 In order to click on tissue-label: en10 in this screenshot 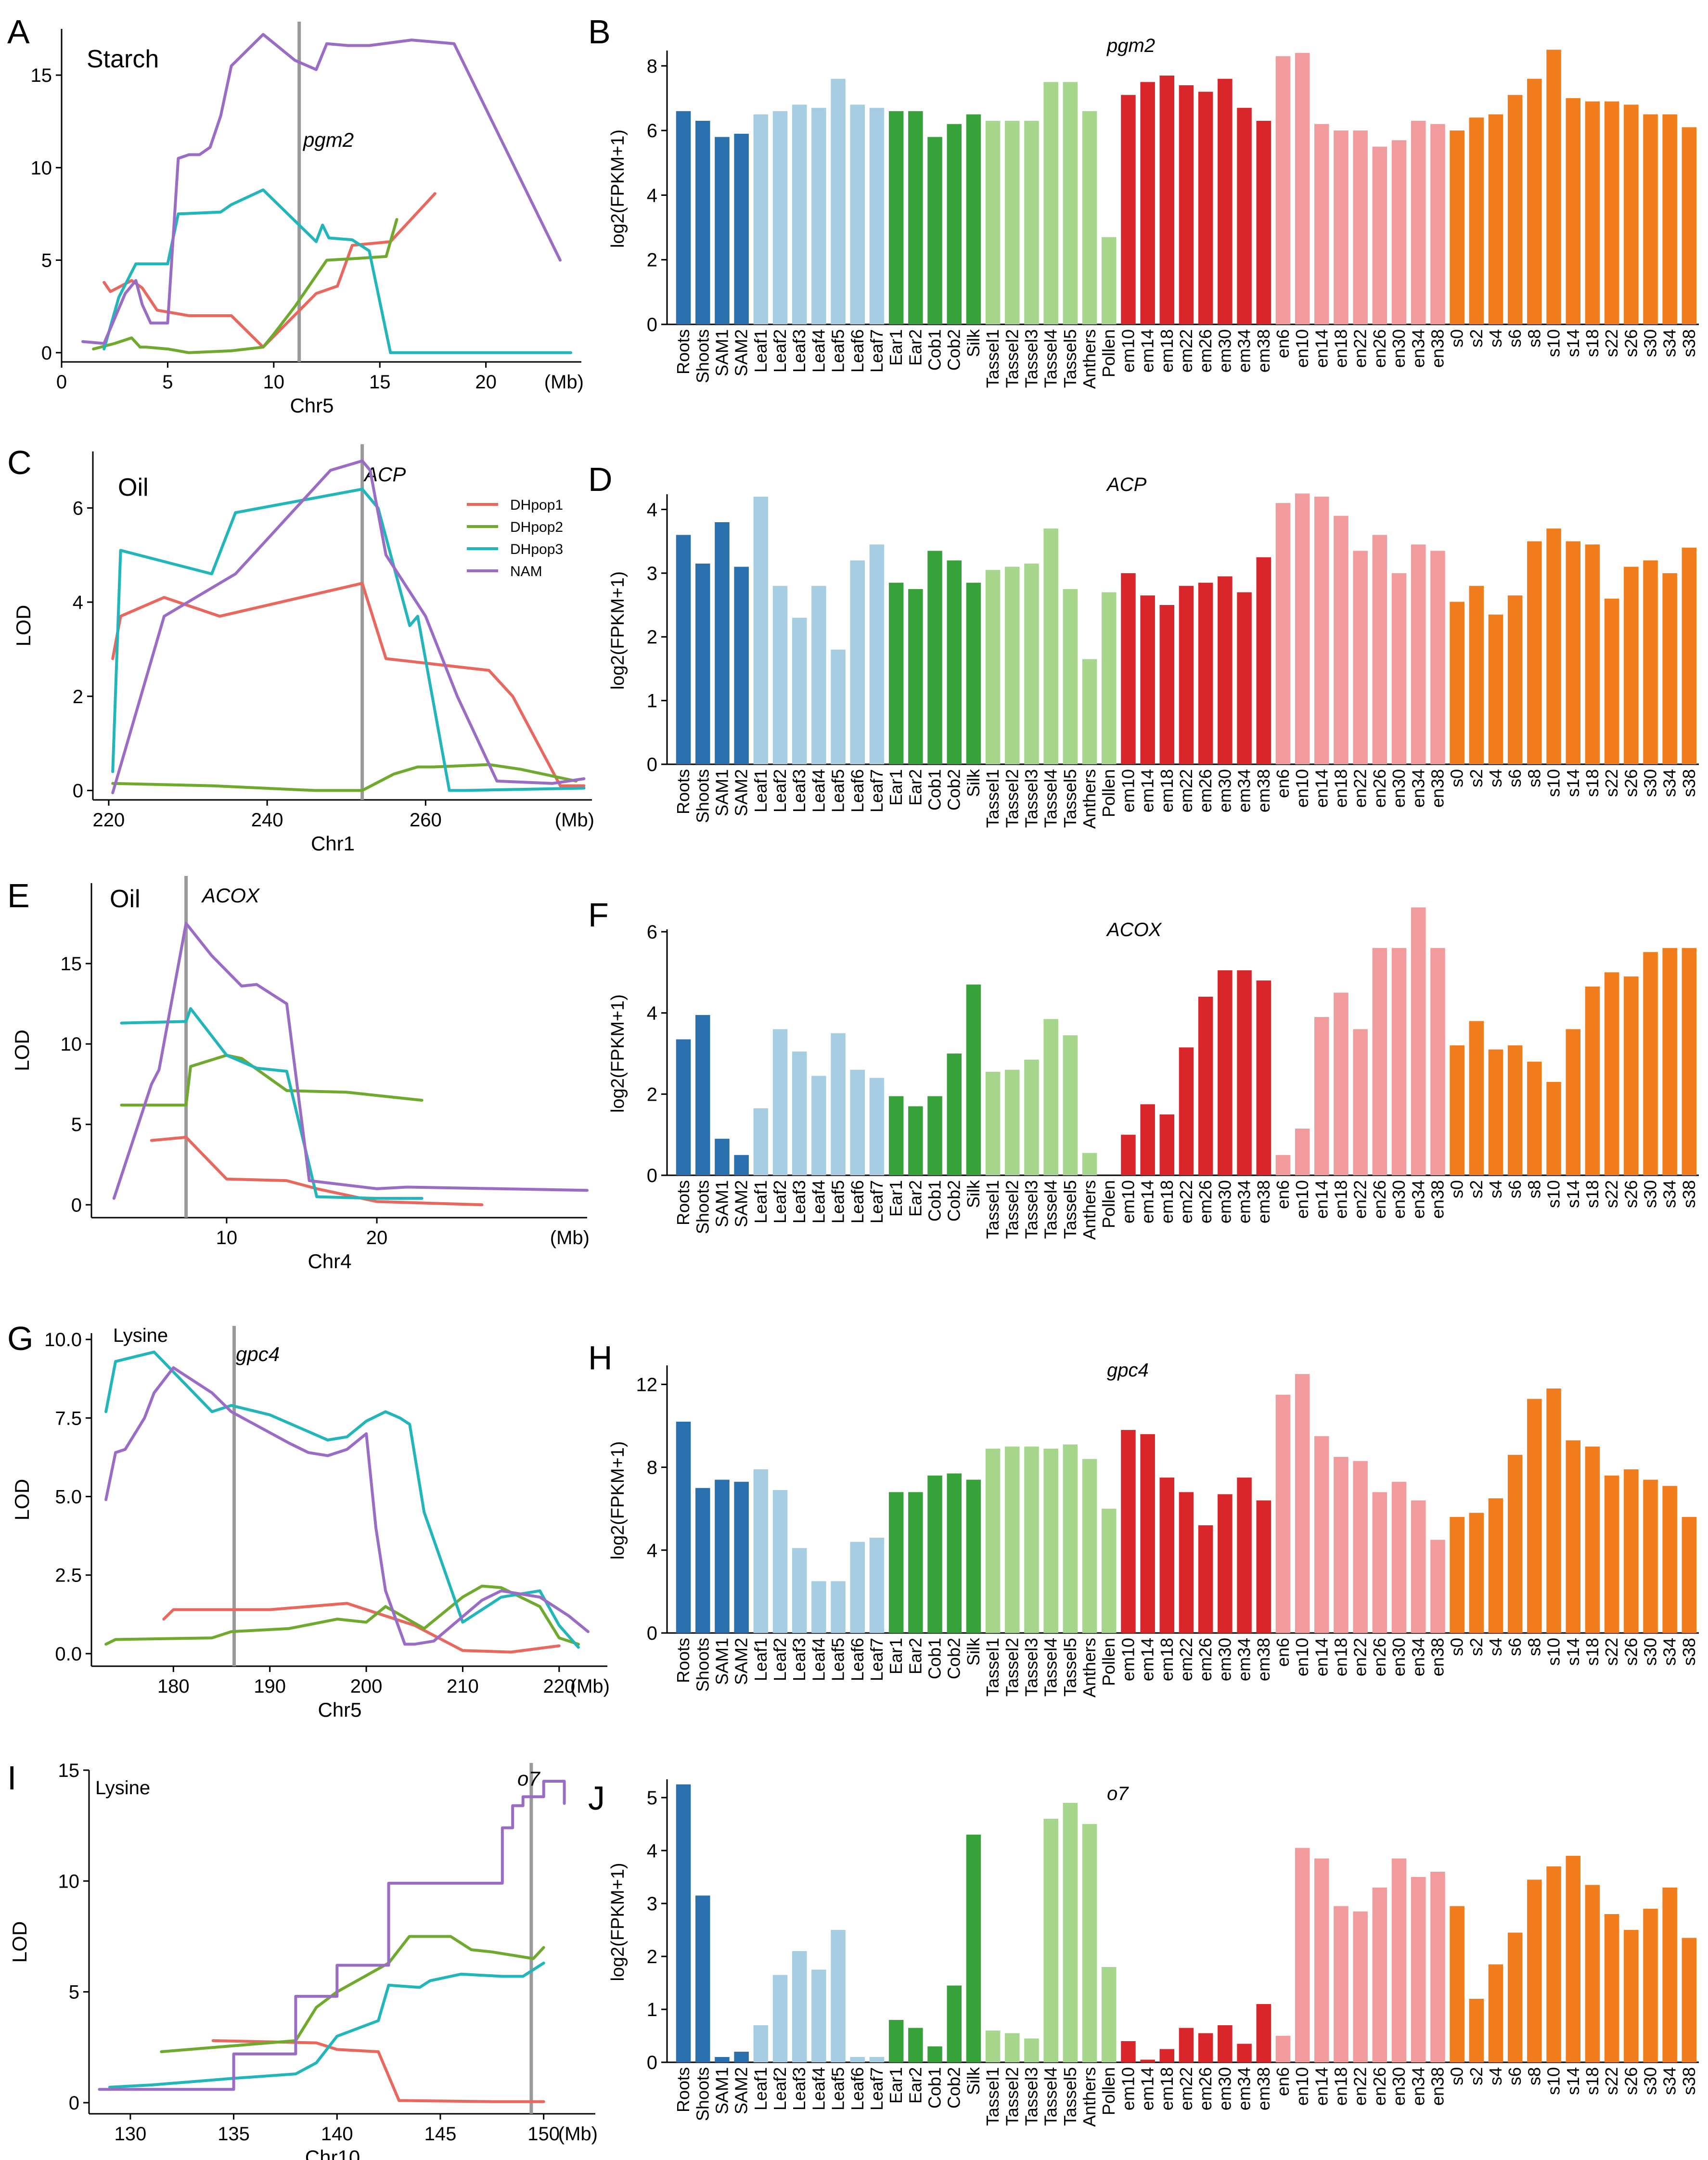, I will do `click(1302, 348)`.